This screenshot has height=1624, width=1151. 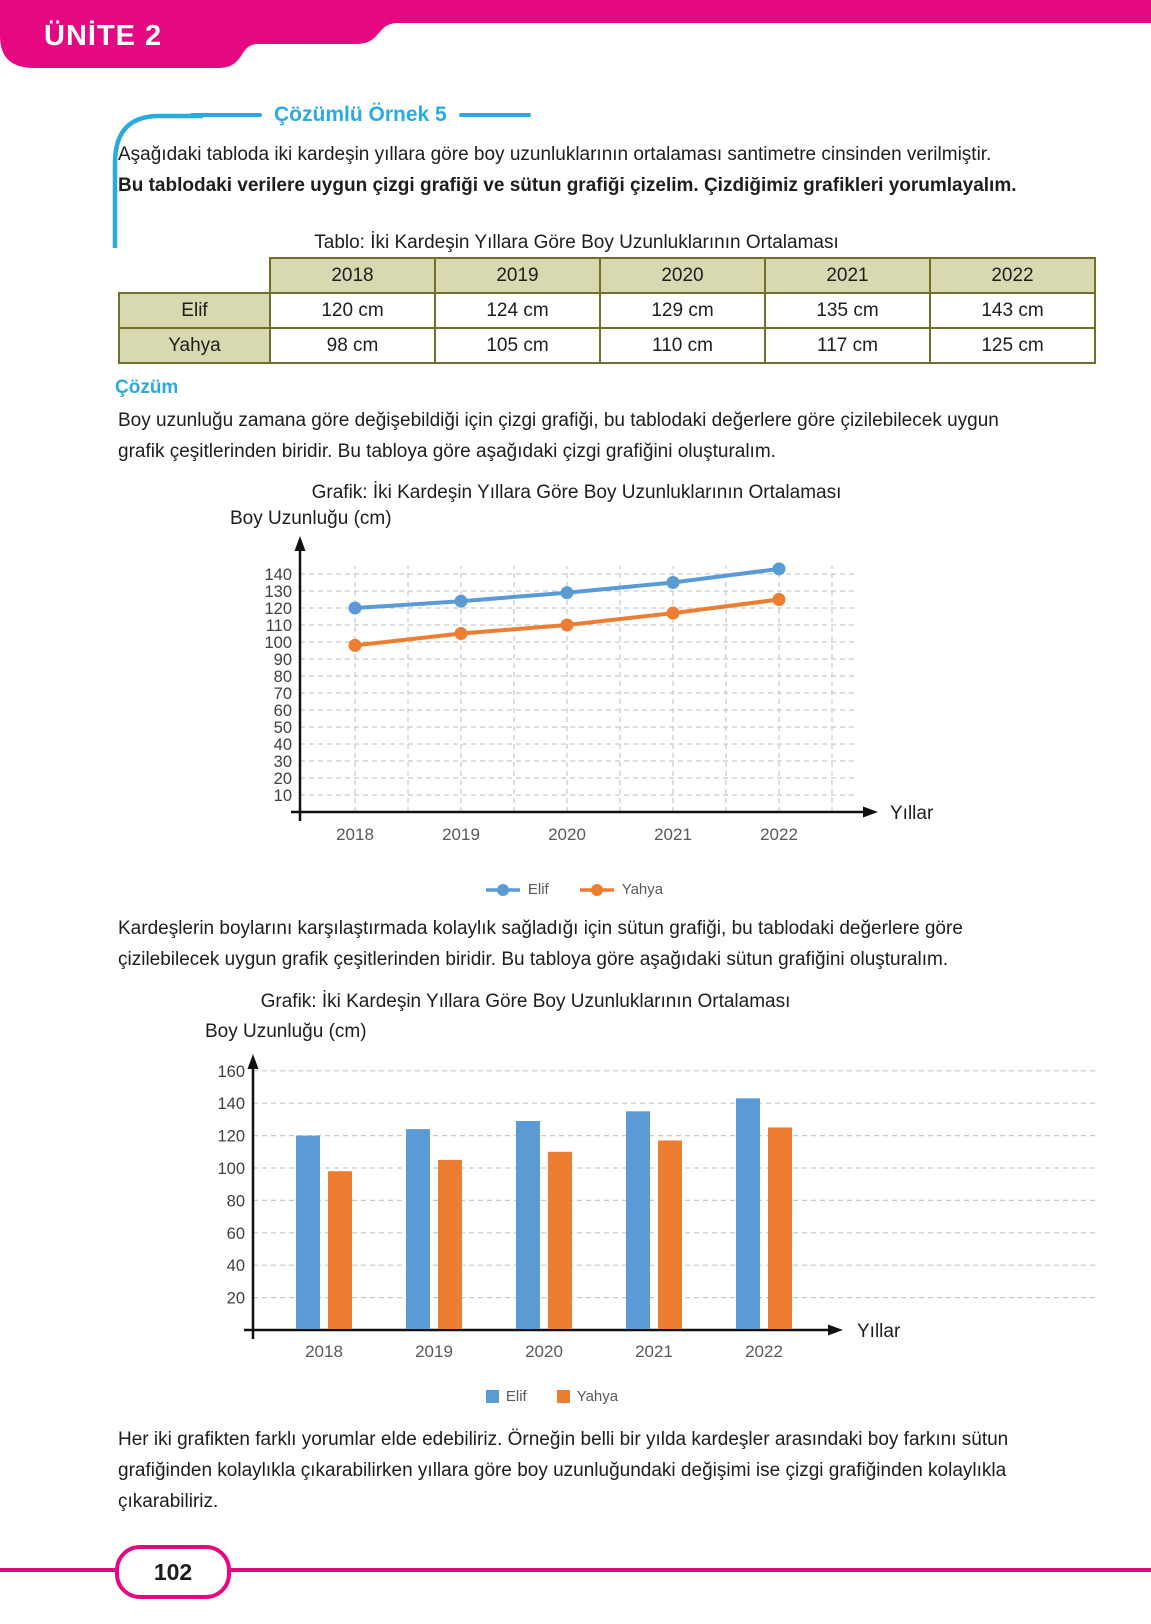 I want to click on table-row: Yahya 98 cm 105 cm 110 cm 117 cm 125 cm, so click(x=607, y=345).